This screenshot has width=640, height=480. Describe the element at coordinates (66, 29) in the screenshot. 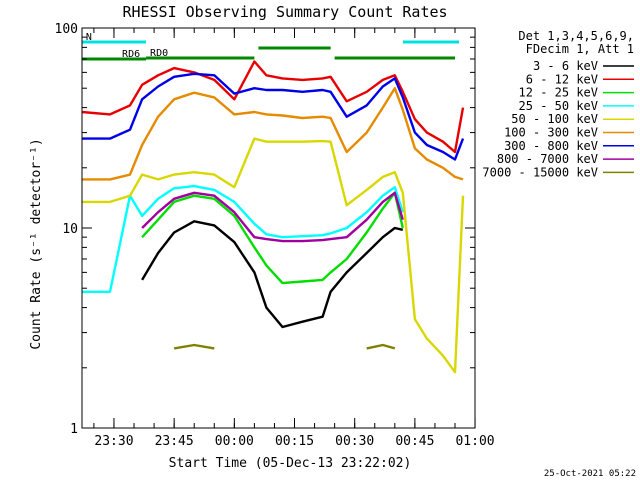

I see `y-tick-label: 100` at that location.